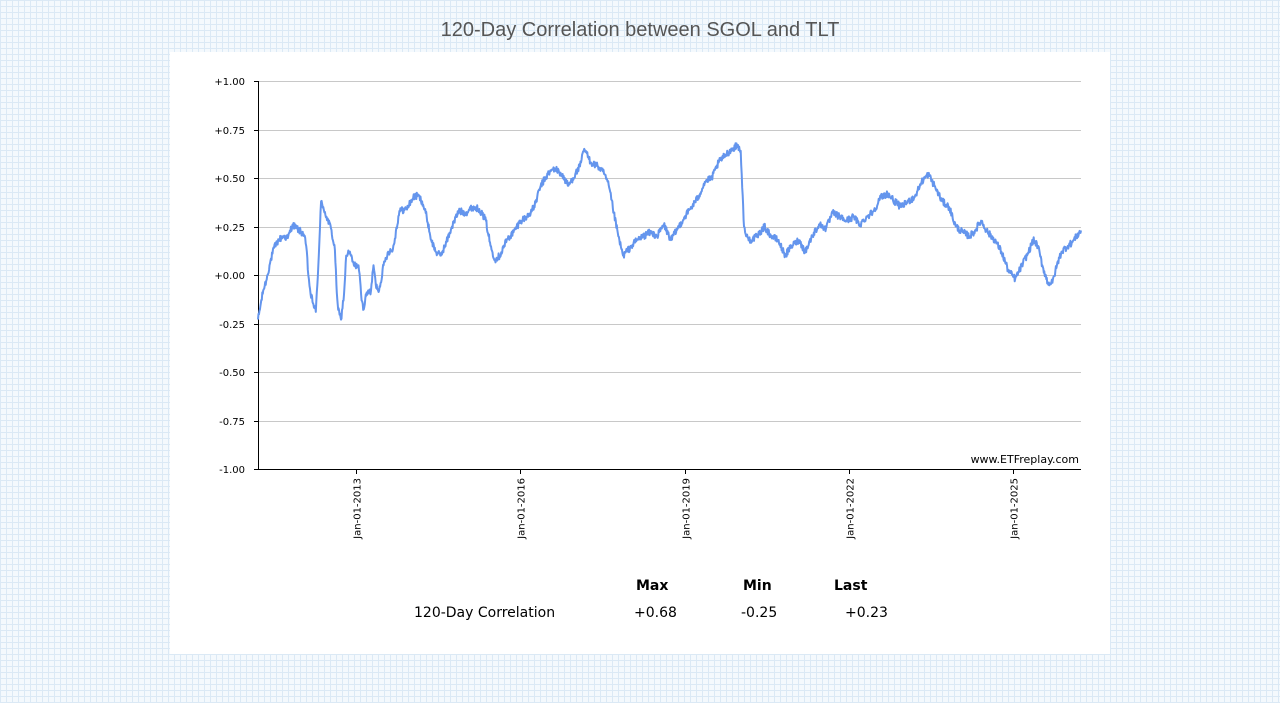 This screenshot has width=1280, height=703. Describe the element at coordinates (229, 179) in the screenshot. I see `y-tick-label: +0.50` at that location.